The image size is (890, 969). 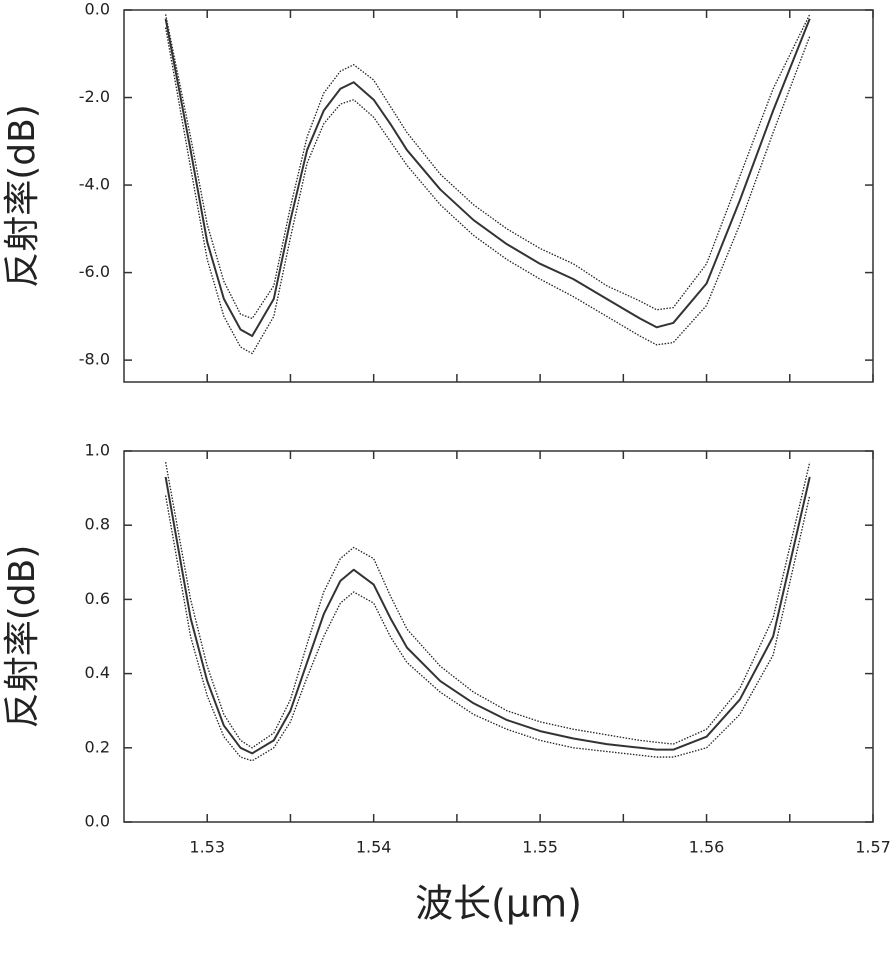 What do you see at coordinates (94, 271) in the screenshot?
I see `y-tick-label: -6.0` at bounding box center [94, 271].